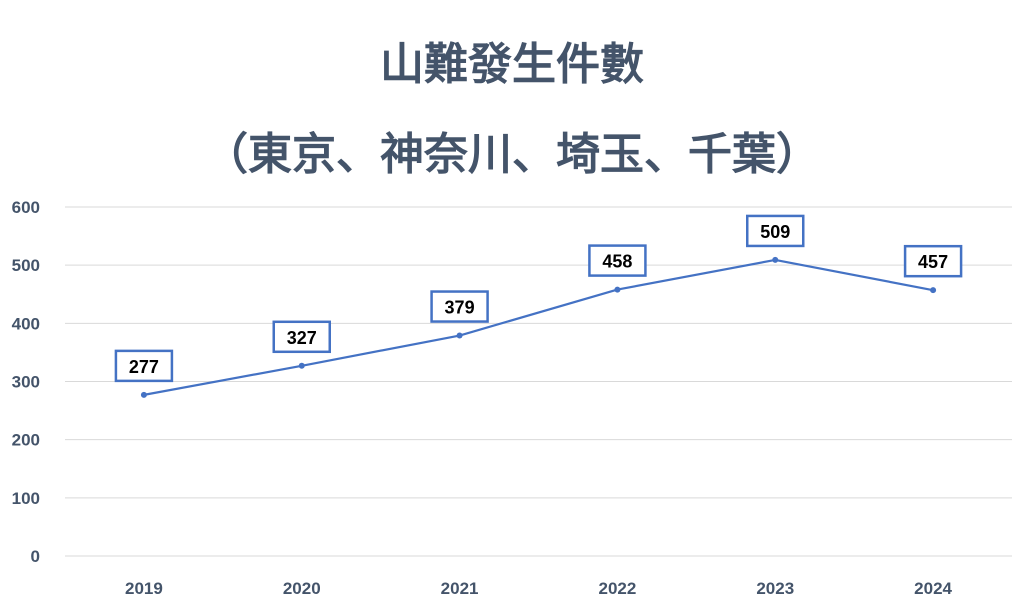  I want to click on y-tick-label: 600, so click(26, 207).